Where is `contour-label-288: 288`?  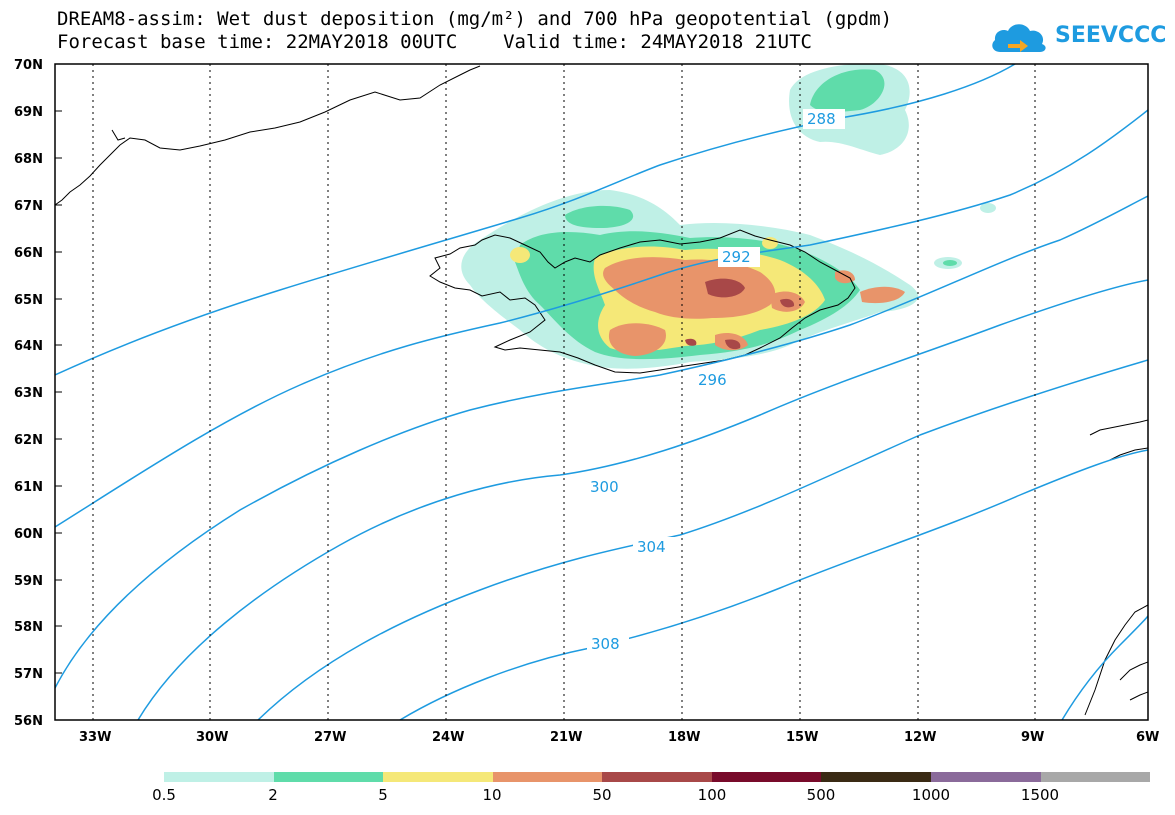 contour-label-288: 288 is located at coordinates (821, 119).